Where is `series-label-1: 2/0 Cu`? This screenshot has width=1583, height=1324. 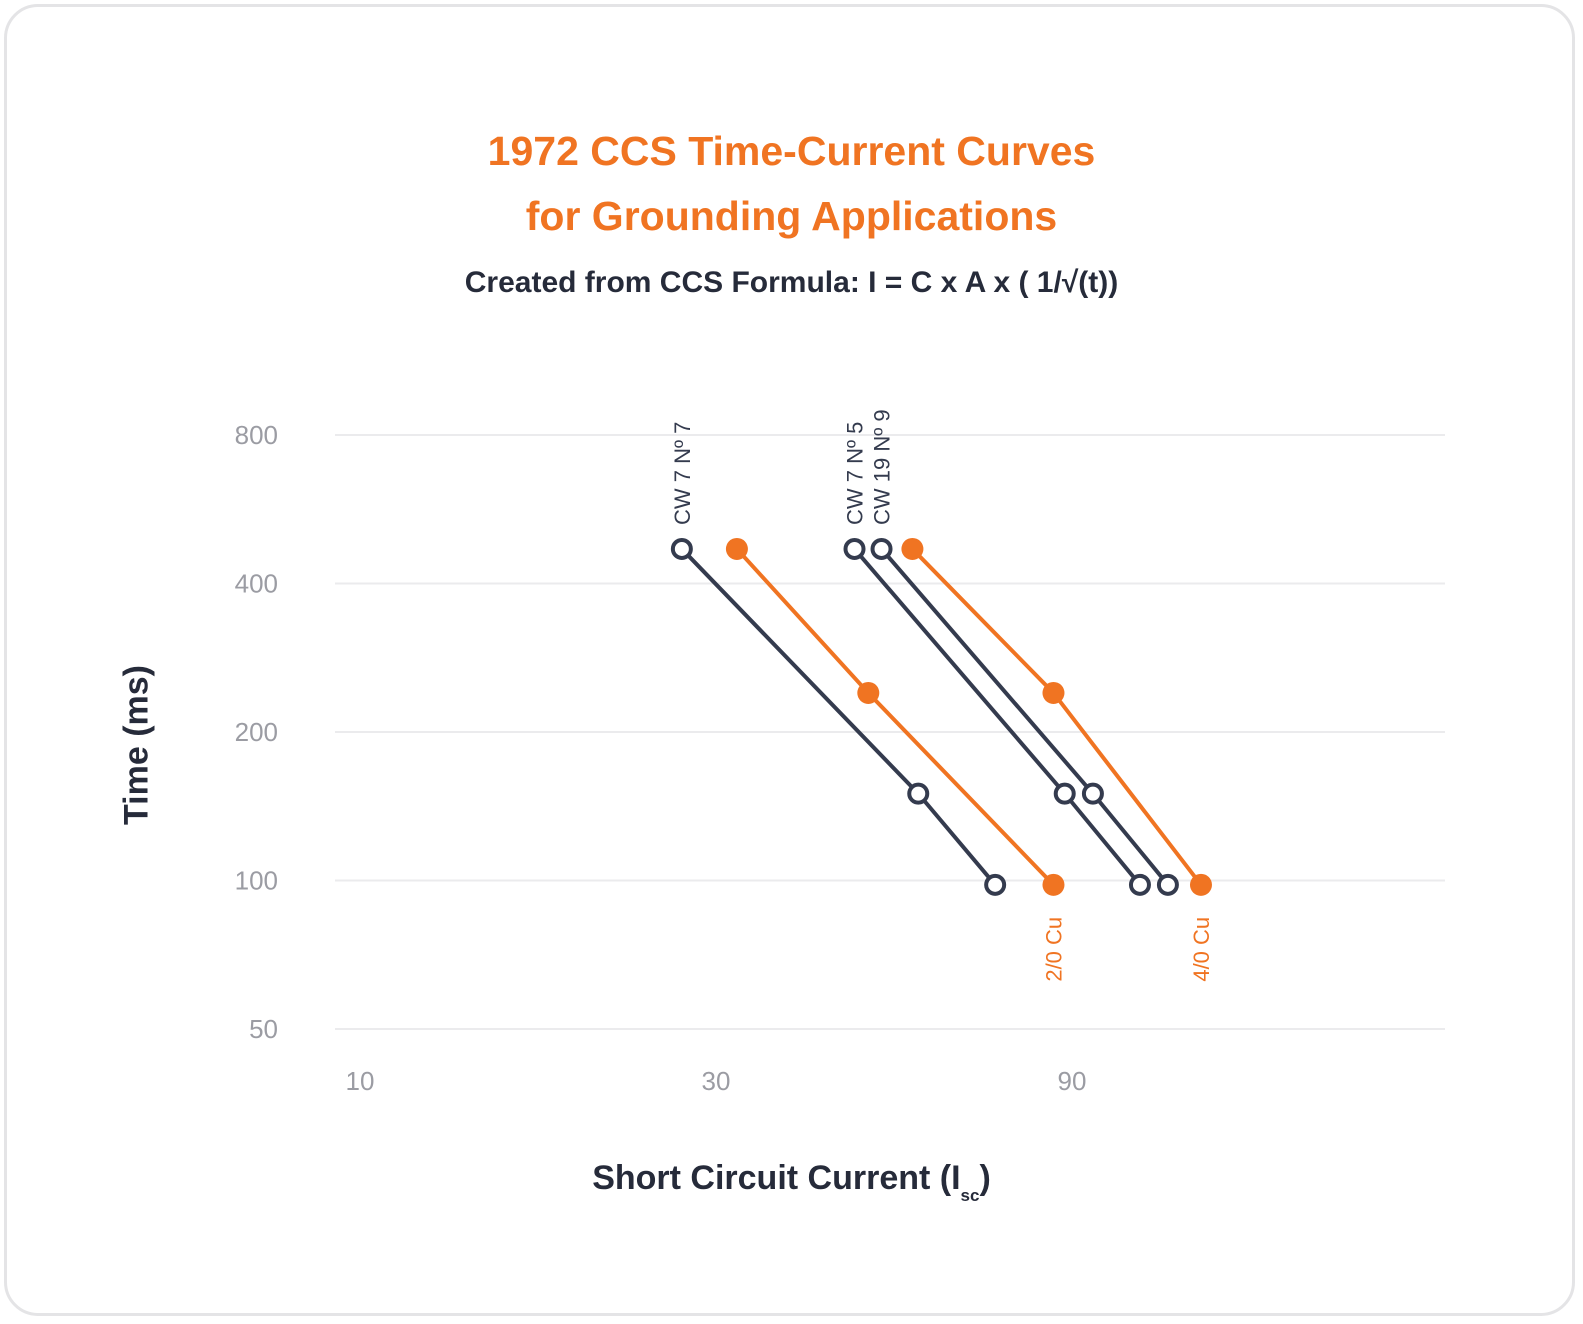 series-label-1: 2/0 Cu is located at coordinates (1053, 949).